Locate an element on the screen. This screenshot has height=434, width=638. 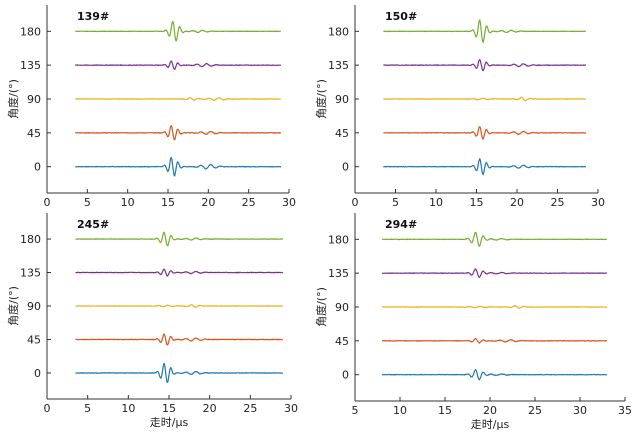
panel-label: 139# is located at coordinates (93, 16).